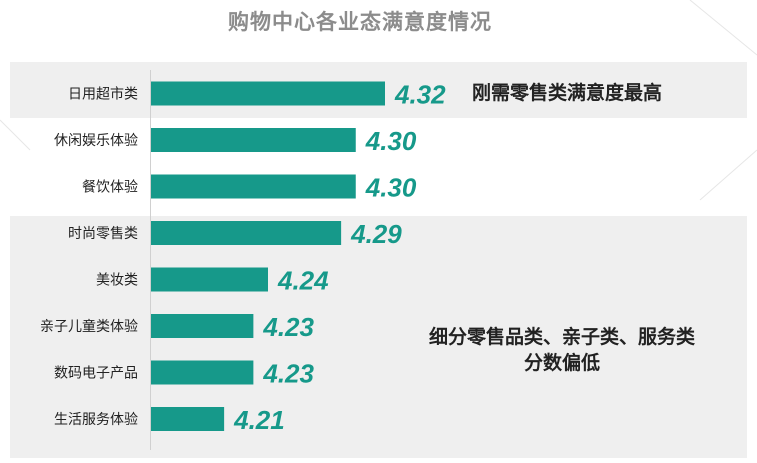  What do you see at coordinates (561, 363) in the screenshot?
I see `annotation-bottom-line2: 分数偏低` at bounding box center [561, 363].